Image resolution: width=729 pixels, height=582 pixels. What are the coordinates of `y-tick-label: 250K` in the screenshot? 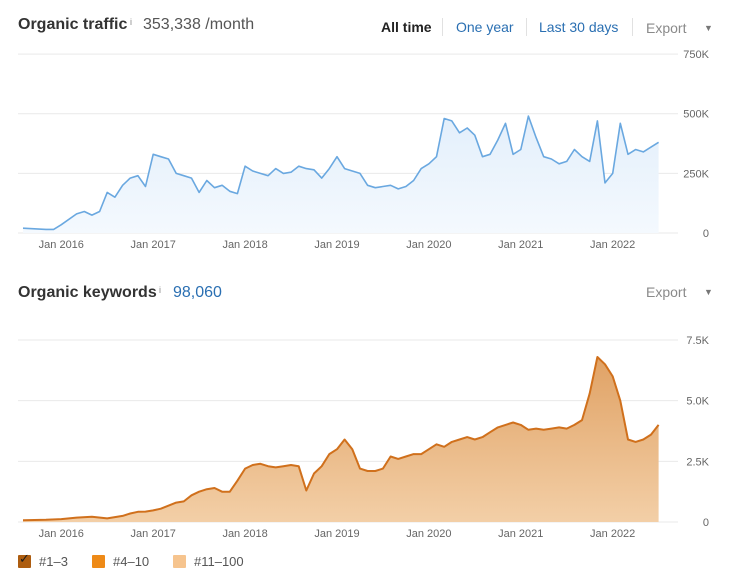 It's located at (696, 174).